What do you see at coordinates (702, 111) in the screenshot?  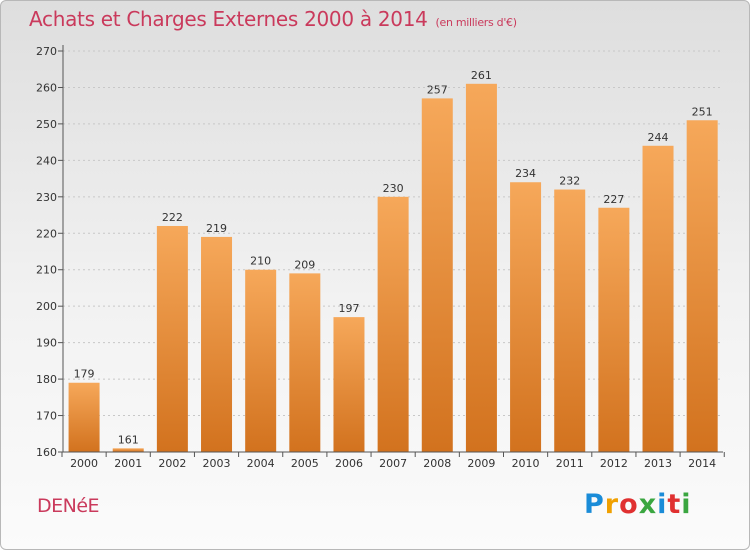 I see `data-label: 251` at bounding box center [702, 111].